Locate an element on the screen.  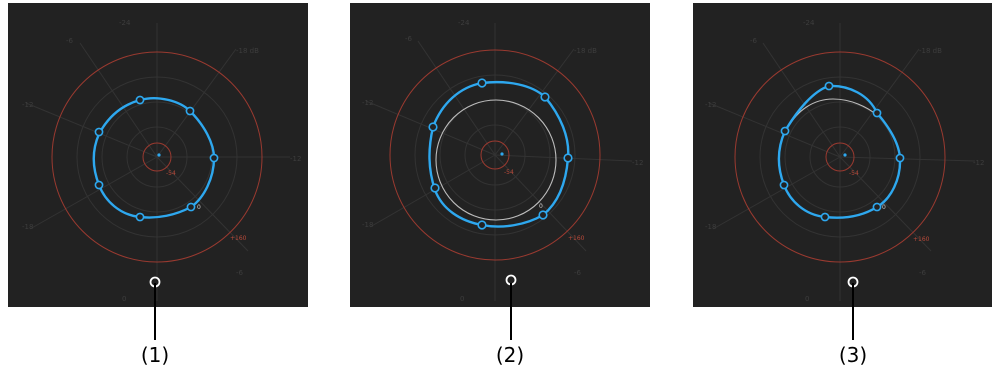
caption-3: (3) is located at coordinates (853, 355).